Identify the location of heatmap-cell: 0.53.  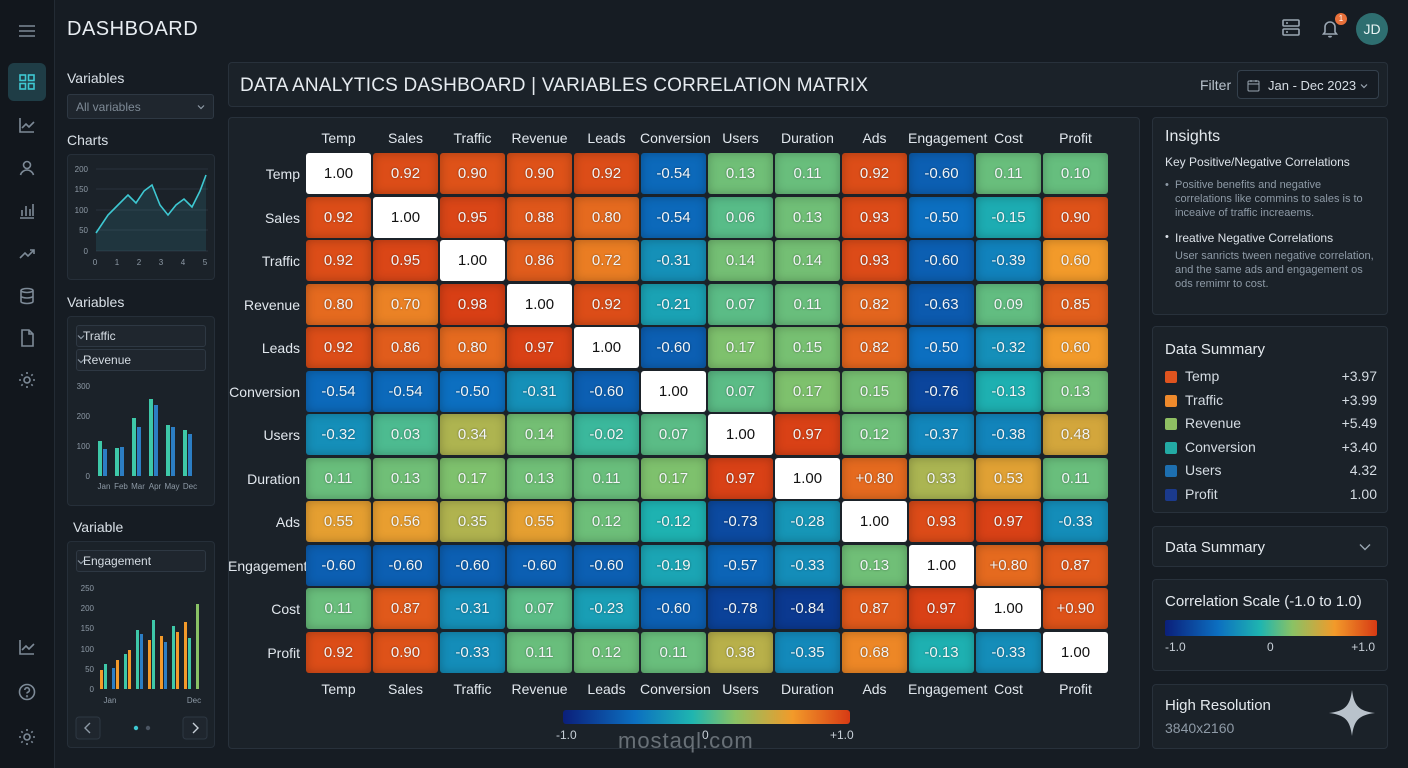
(1008, 478).